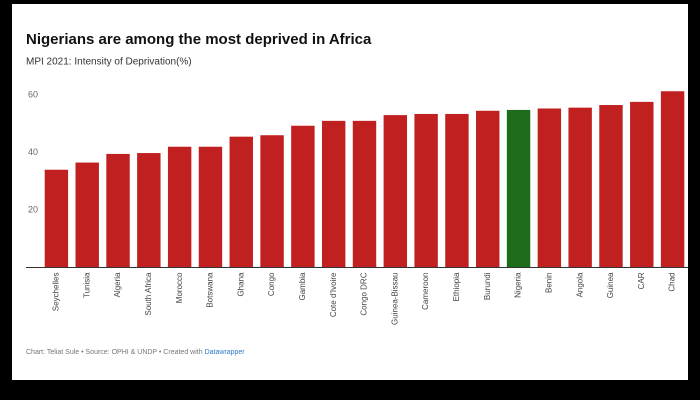 The width and height of the screenshot is (700, 400). I want to click on chart-subtitle: MPI 2021: Intensity of Deprivation(%), so click(109, 62).